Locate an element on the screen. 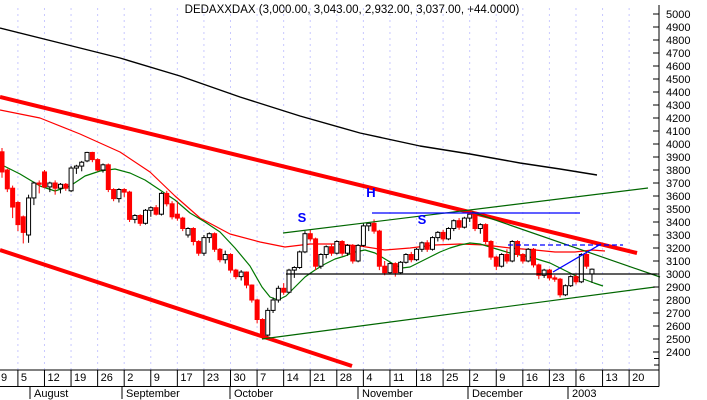  y-tick-label: 4200 is located at coordinates (678, 119).